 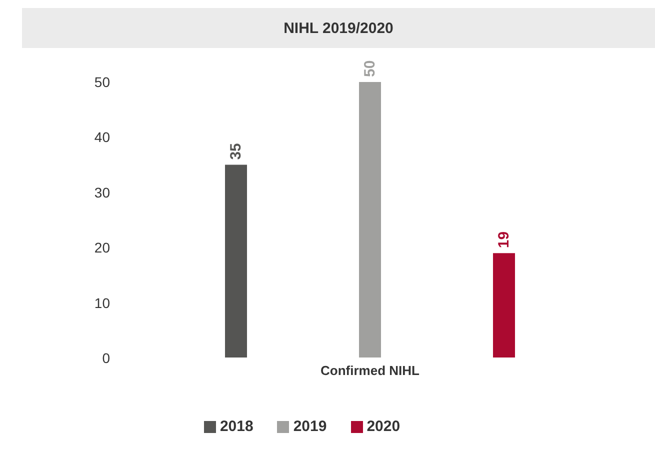 I want to click on y-tick-label: 0, so click(x=106, y=358).